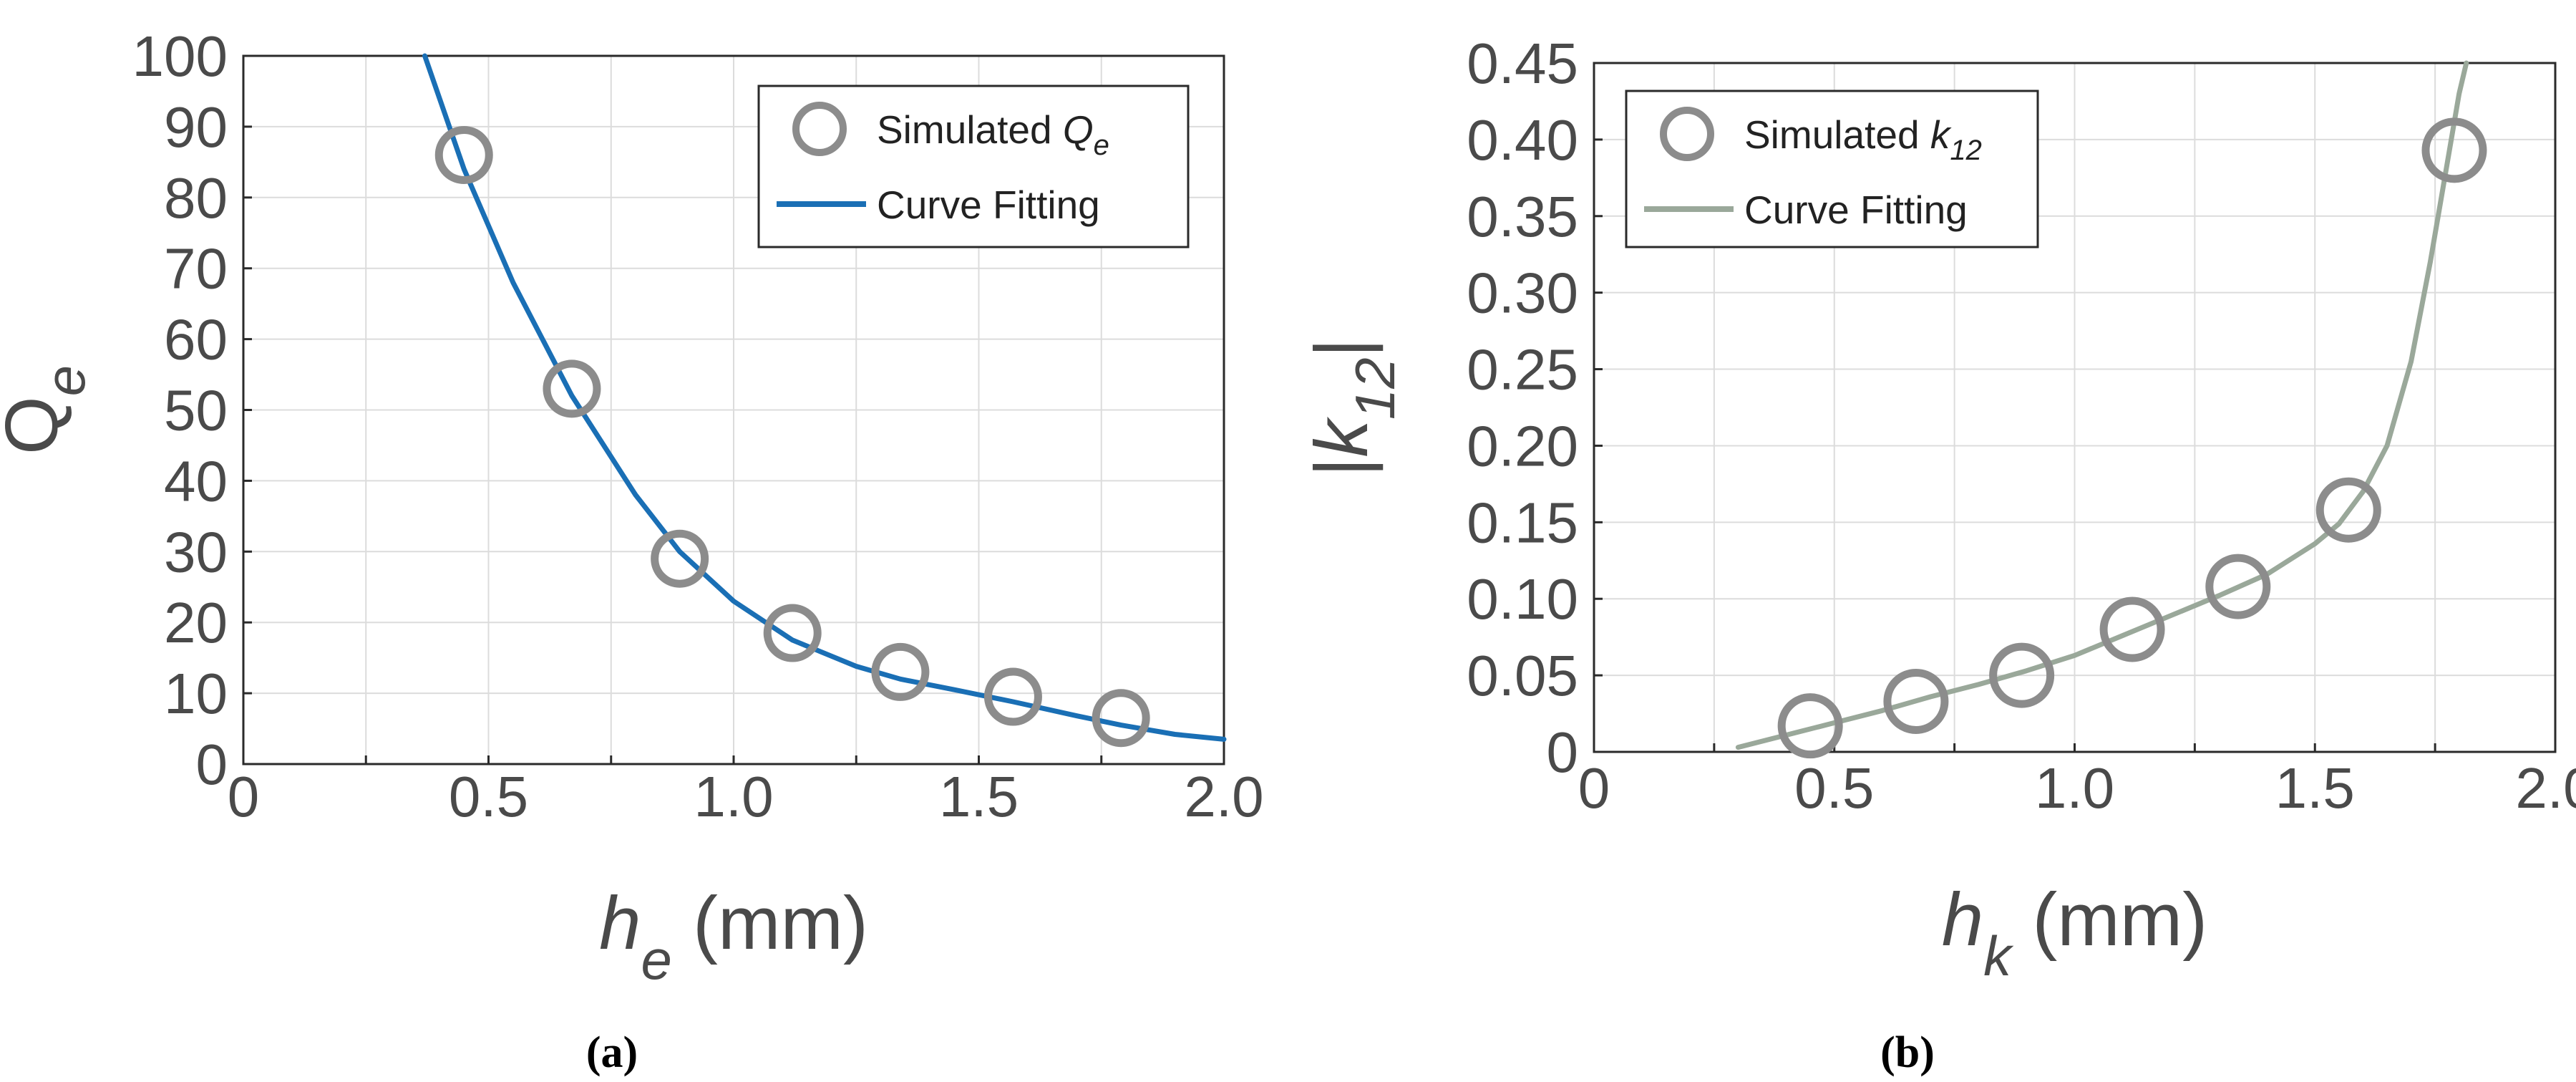 The image size is (2576, 1082). I want to click on y-tick-label: 0.10, so click(1522, 599).